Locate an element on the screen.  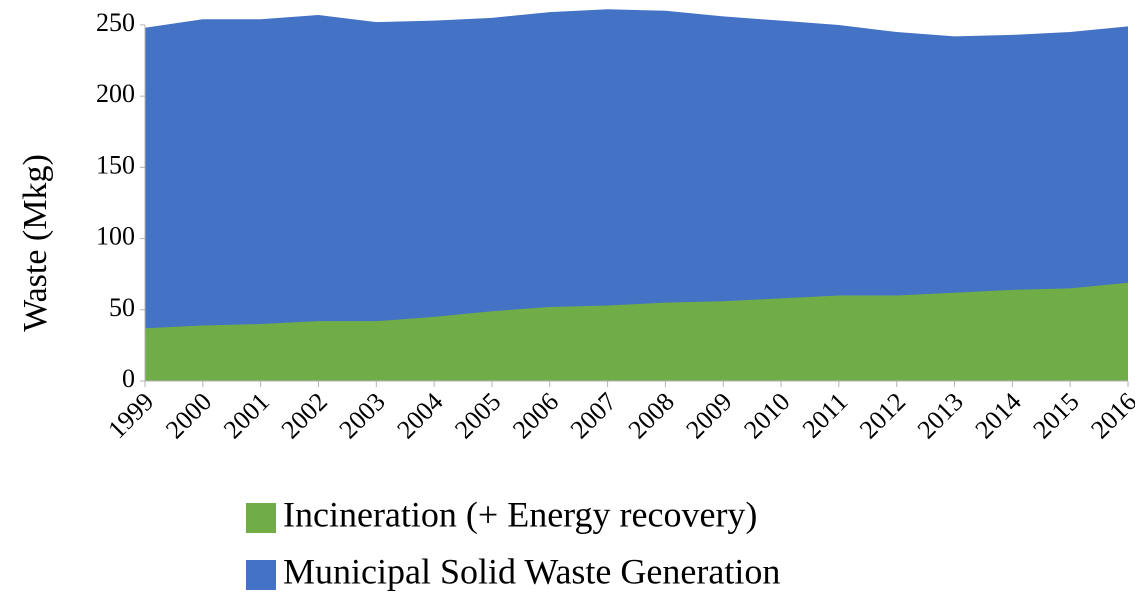
y-tick-label: 100 is located at coordinates (115, 236).